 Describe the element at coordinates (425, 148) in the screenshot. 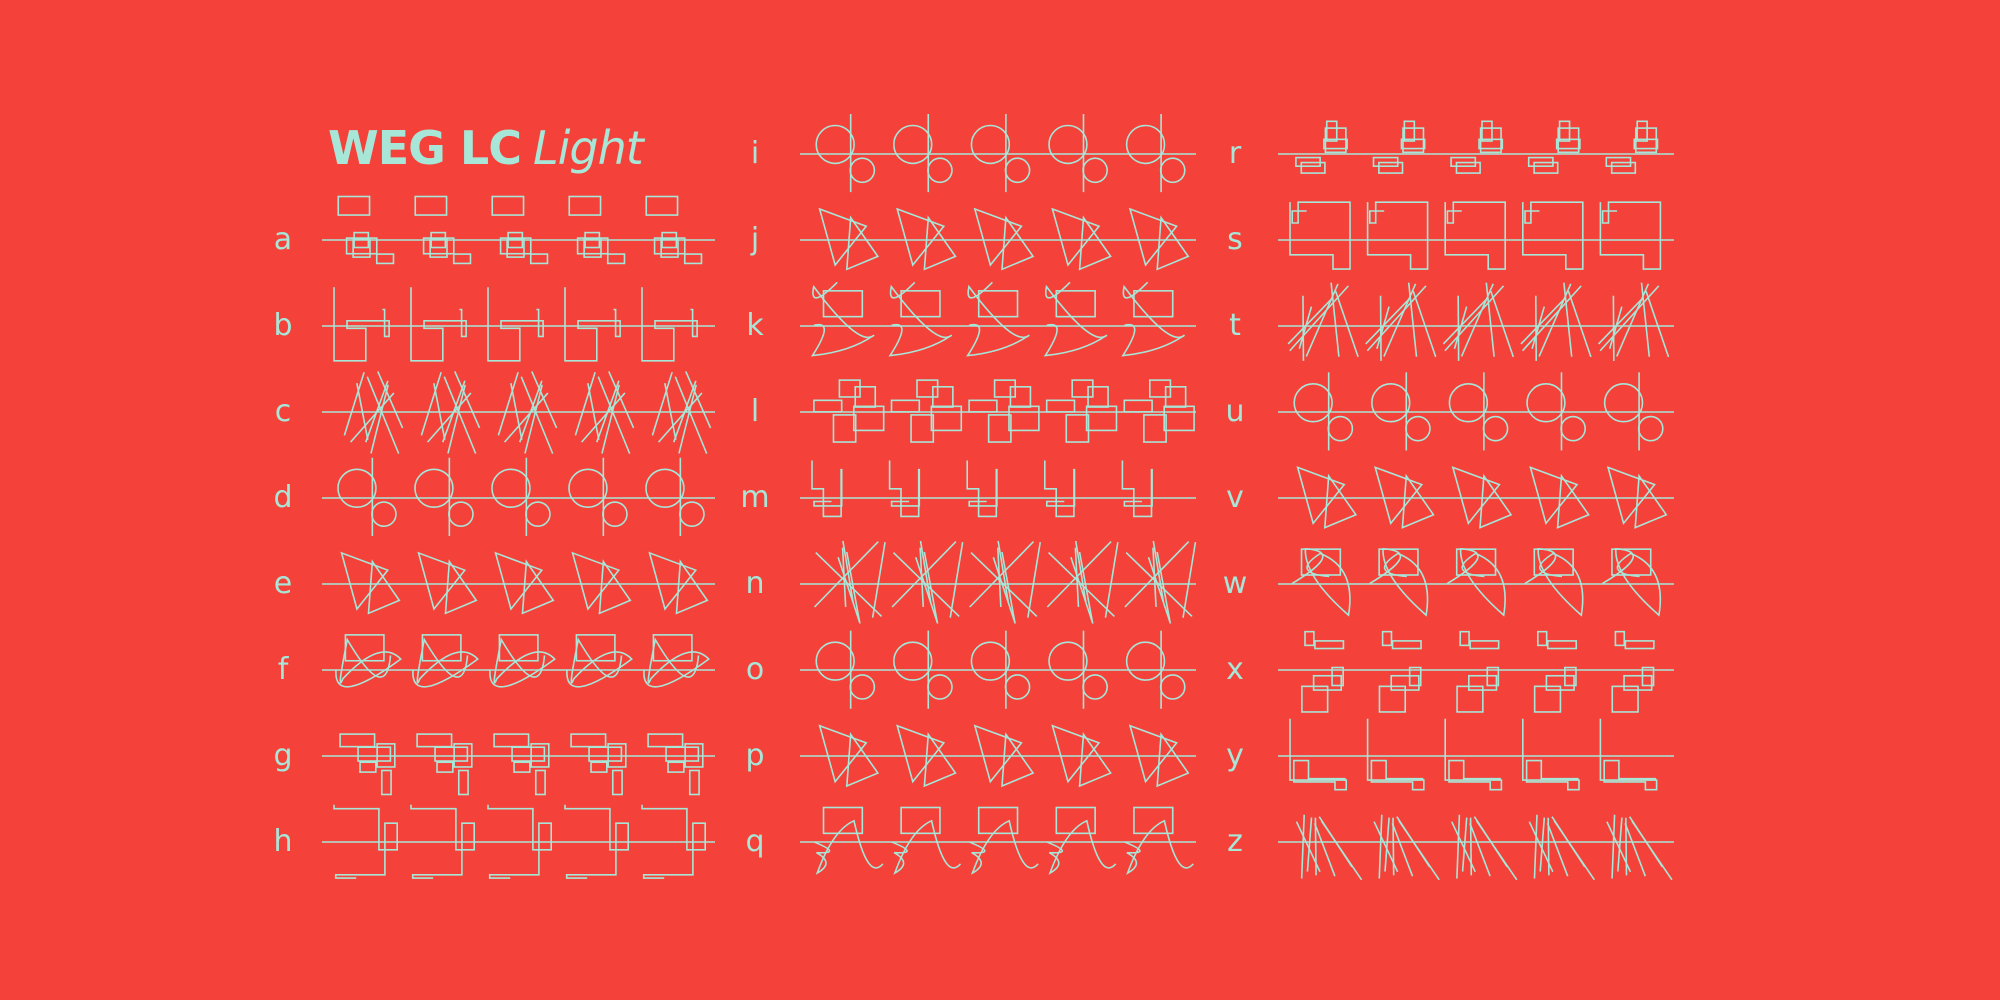

I see `title-family: WEG LC` at that location.